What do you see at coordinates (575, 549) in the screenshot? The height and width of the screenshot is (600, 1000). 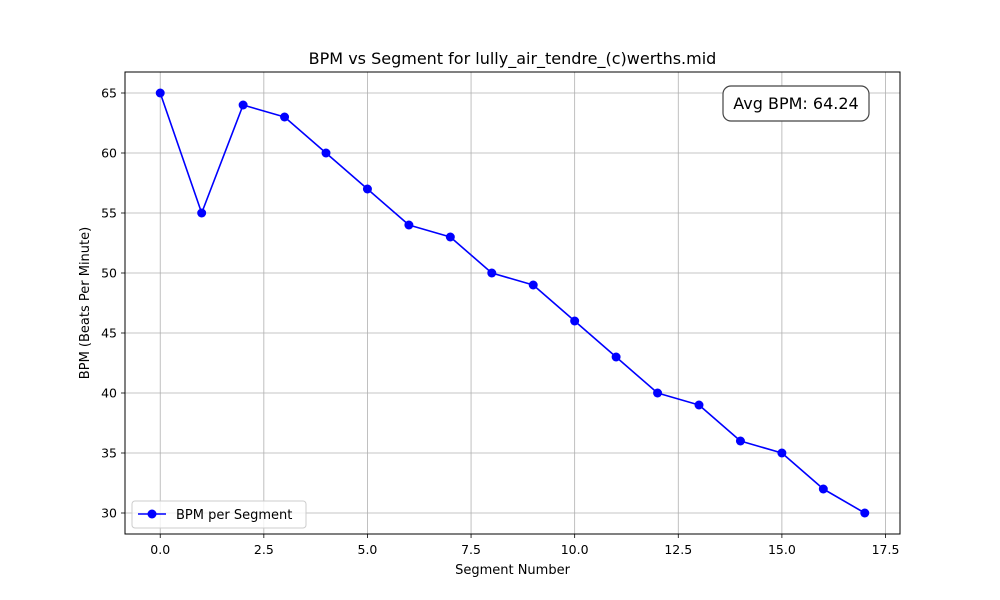 I see `x-tick-label: 10.0` at bounding box center [575, 549].